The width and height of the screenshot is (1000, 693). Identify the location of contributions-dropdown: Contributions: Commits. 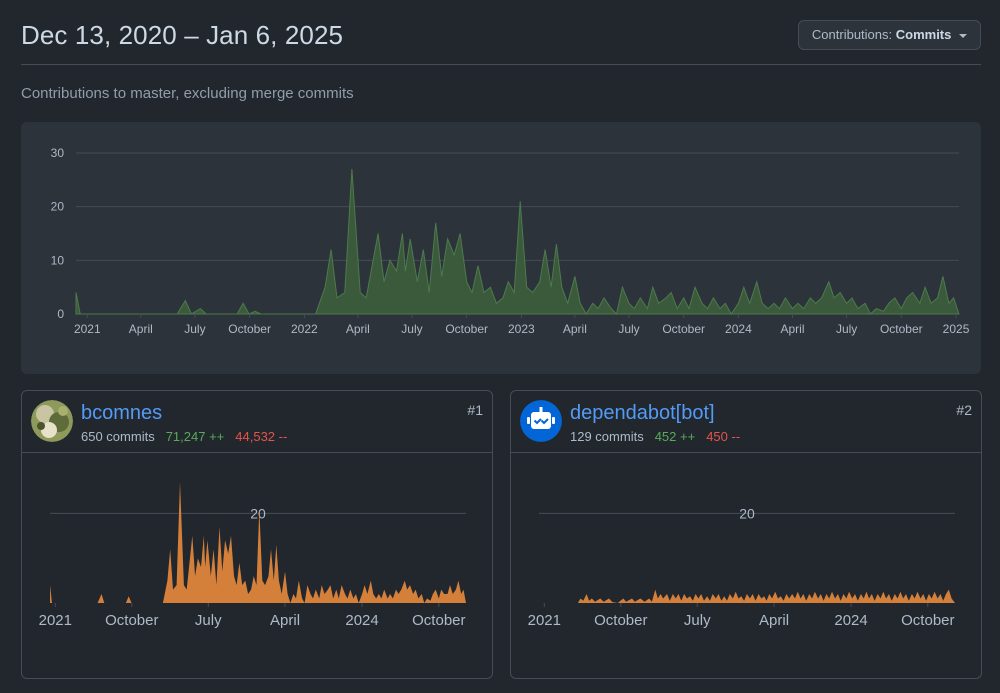
(889, 35).